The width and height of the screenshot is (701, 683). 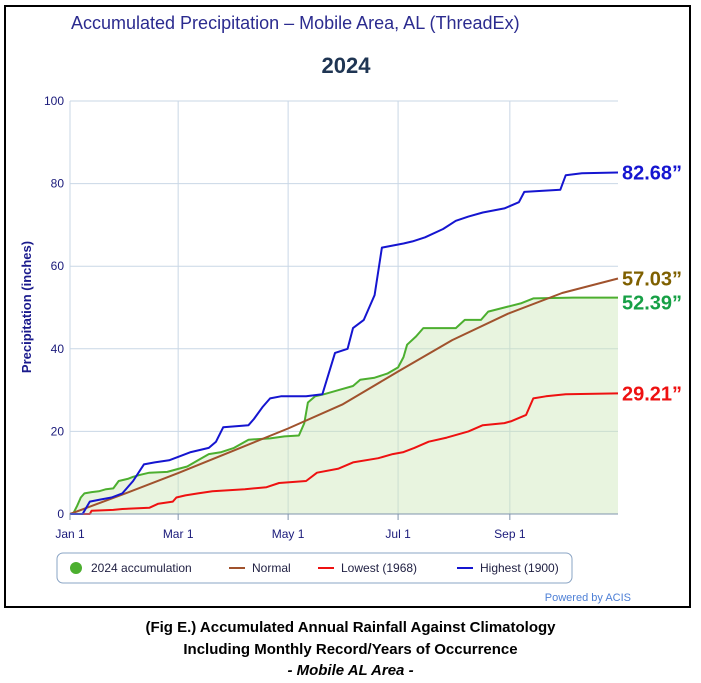 I want to click on end-value-normal: 57.03”, so click(x=652, y=279).